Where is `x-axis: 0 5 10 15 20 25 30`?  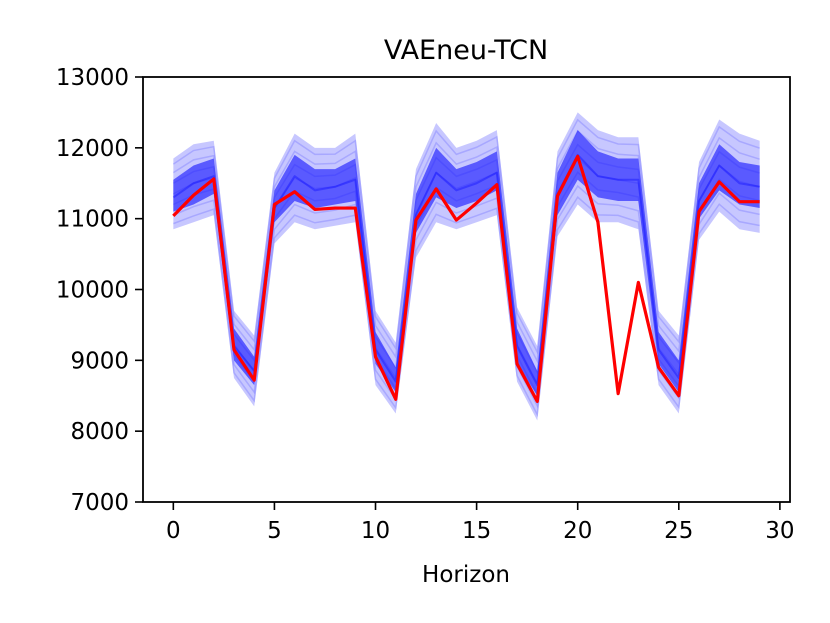
x-axis: 0 5 10 15 20 25 30 is located at coordinates (480, 523).